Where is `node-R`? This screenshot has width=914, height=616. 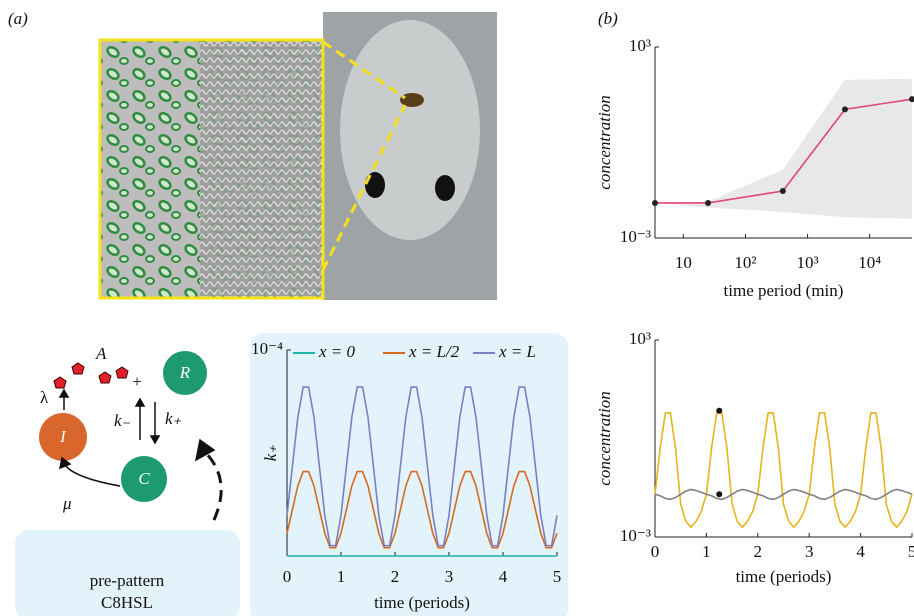 node-R is located at coordinates (185, 373).